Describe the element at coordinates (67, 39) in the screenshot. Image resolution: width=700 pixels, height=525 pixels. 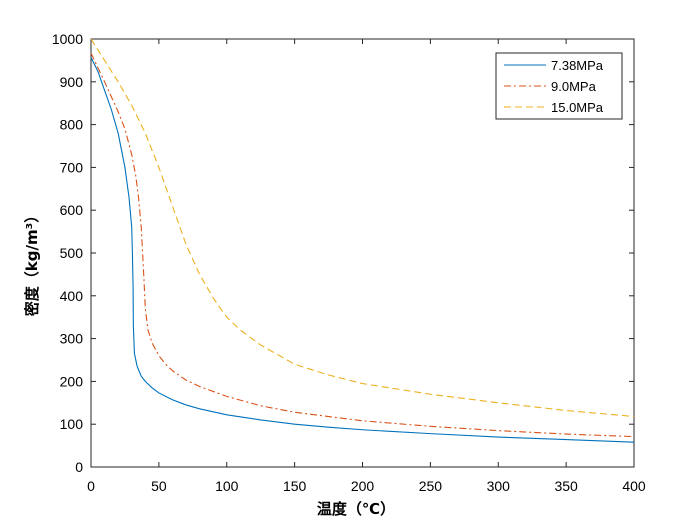
I see `y-tick-label: 1000` at that location.